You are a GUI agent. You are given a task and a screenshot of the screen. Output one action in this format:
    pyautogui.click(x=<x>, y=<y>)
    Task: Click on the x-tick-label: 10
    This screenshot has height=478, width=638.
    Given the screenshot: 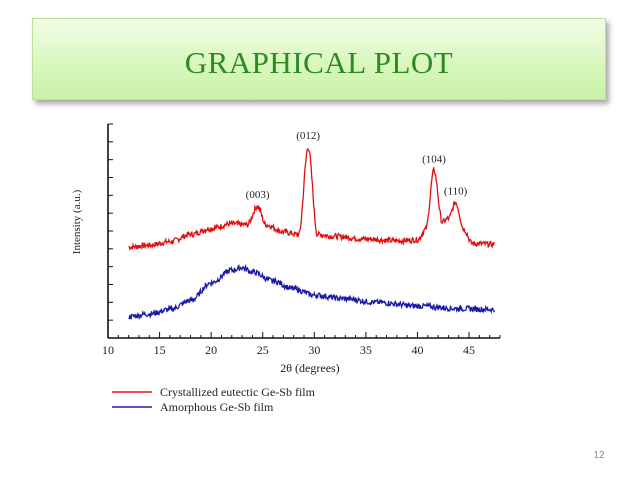 What is the action you would take?
    pyautogui.click(x=108, y=350)
    